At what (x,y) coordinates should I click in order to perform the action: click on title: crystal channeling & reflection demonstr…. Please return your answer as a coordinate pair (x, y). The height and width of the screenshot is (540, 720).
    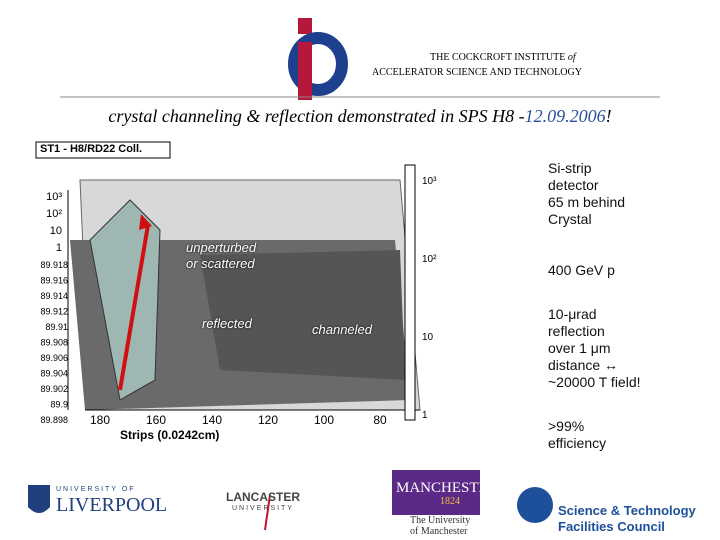
    Looking at the image, I should click on (360, 116).